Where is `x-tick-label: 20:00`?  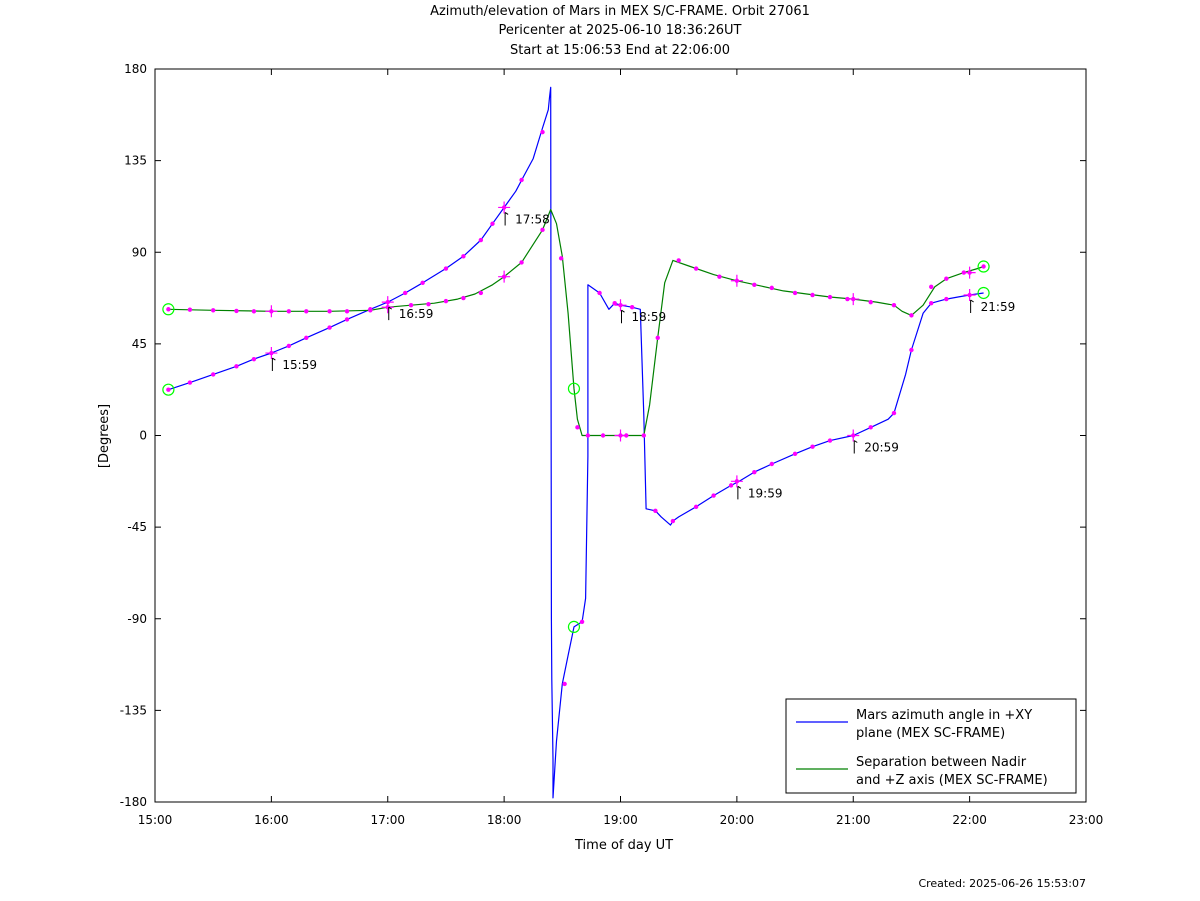 x-tick-label: 20:00 is located at coordinates (737, 820).